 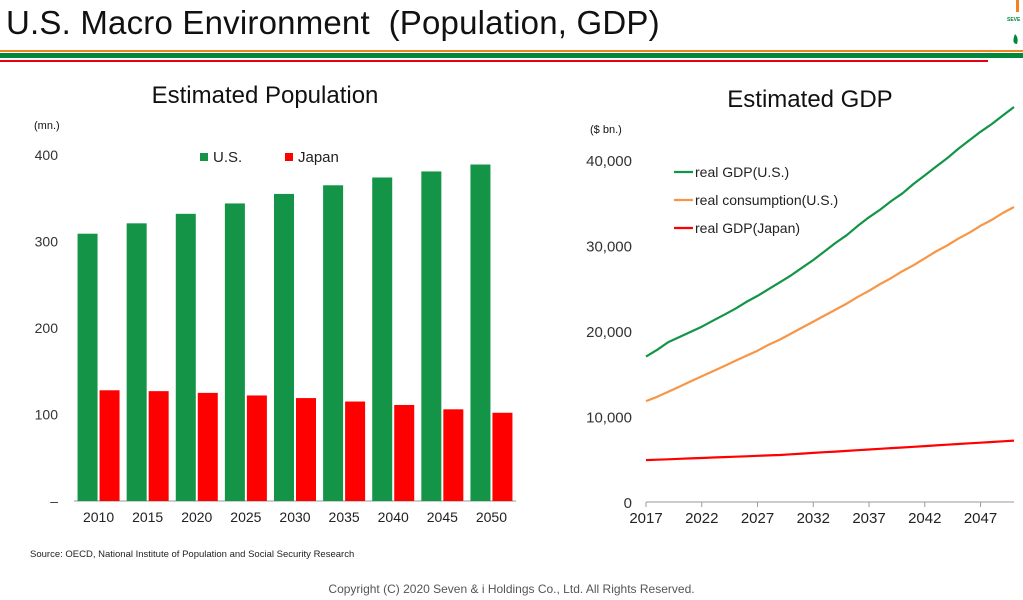 I want to click on population-bar-japan-2030, so click(x=306, y=449).